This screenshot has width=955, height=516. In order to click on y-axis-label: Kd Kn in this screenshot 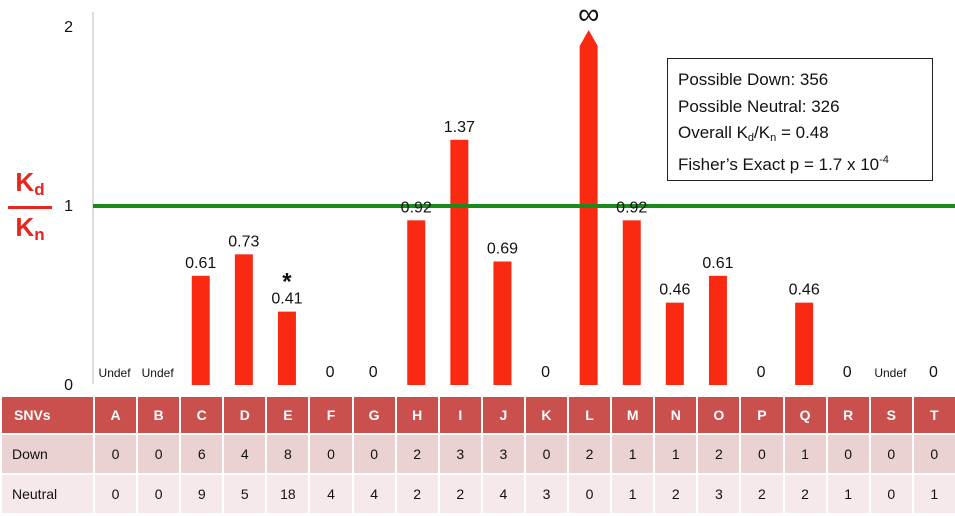, I will do `click(30, 208)`.